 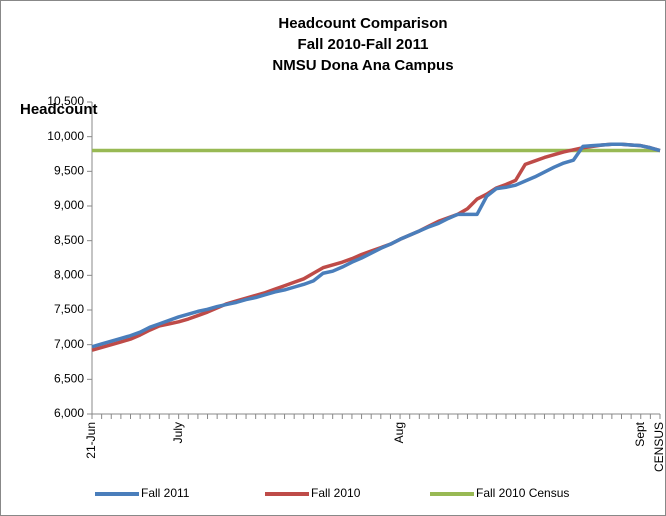 What do you see at coordinates (65, 136) in the screenshot?
I see `y-tick-label: 10,000` at bounding box center [65, 136].